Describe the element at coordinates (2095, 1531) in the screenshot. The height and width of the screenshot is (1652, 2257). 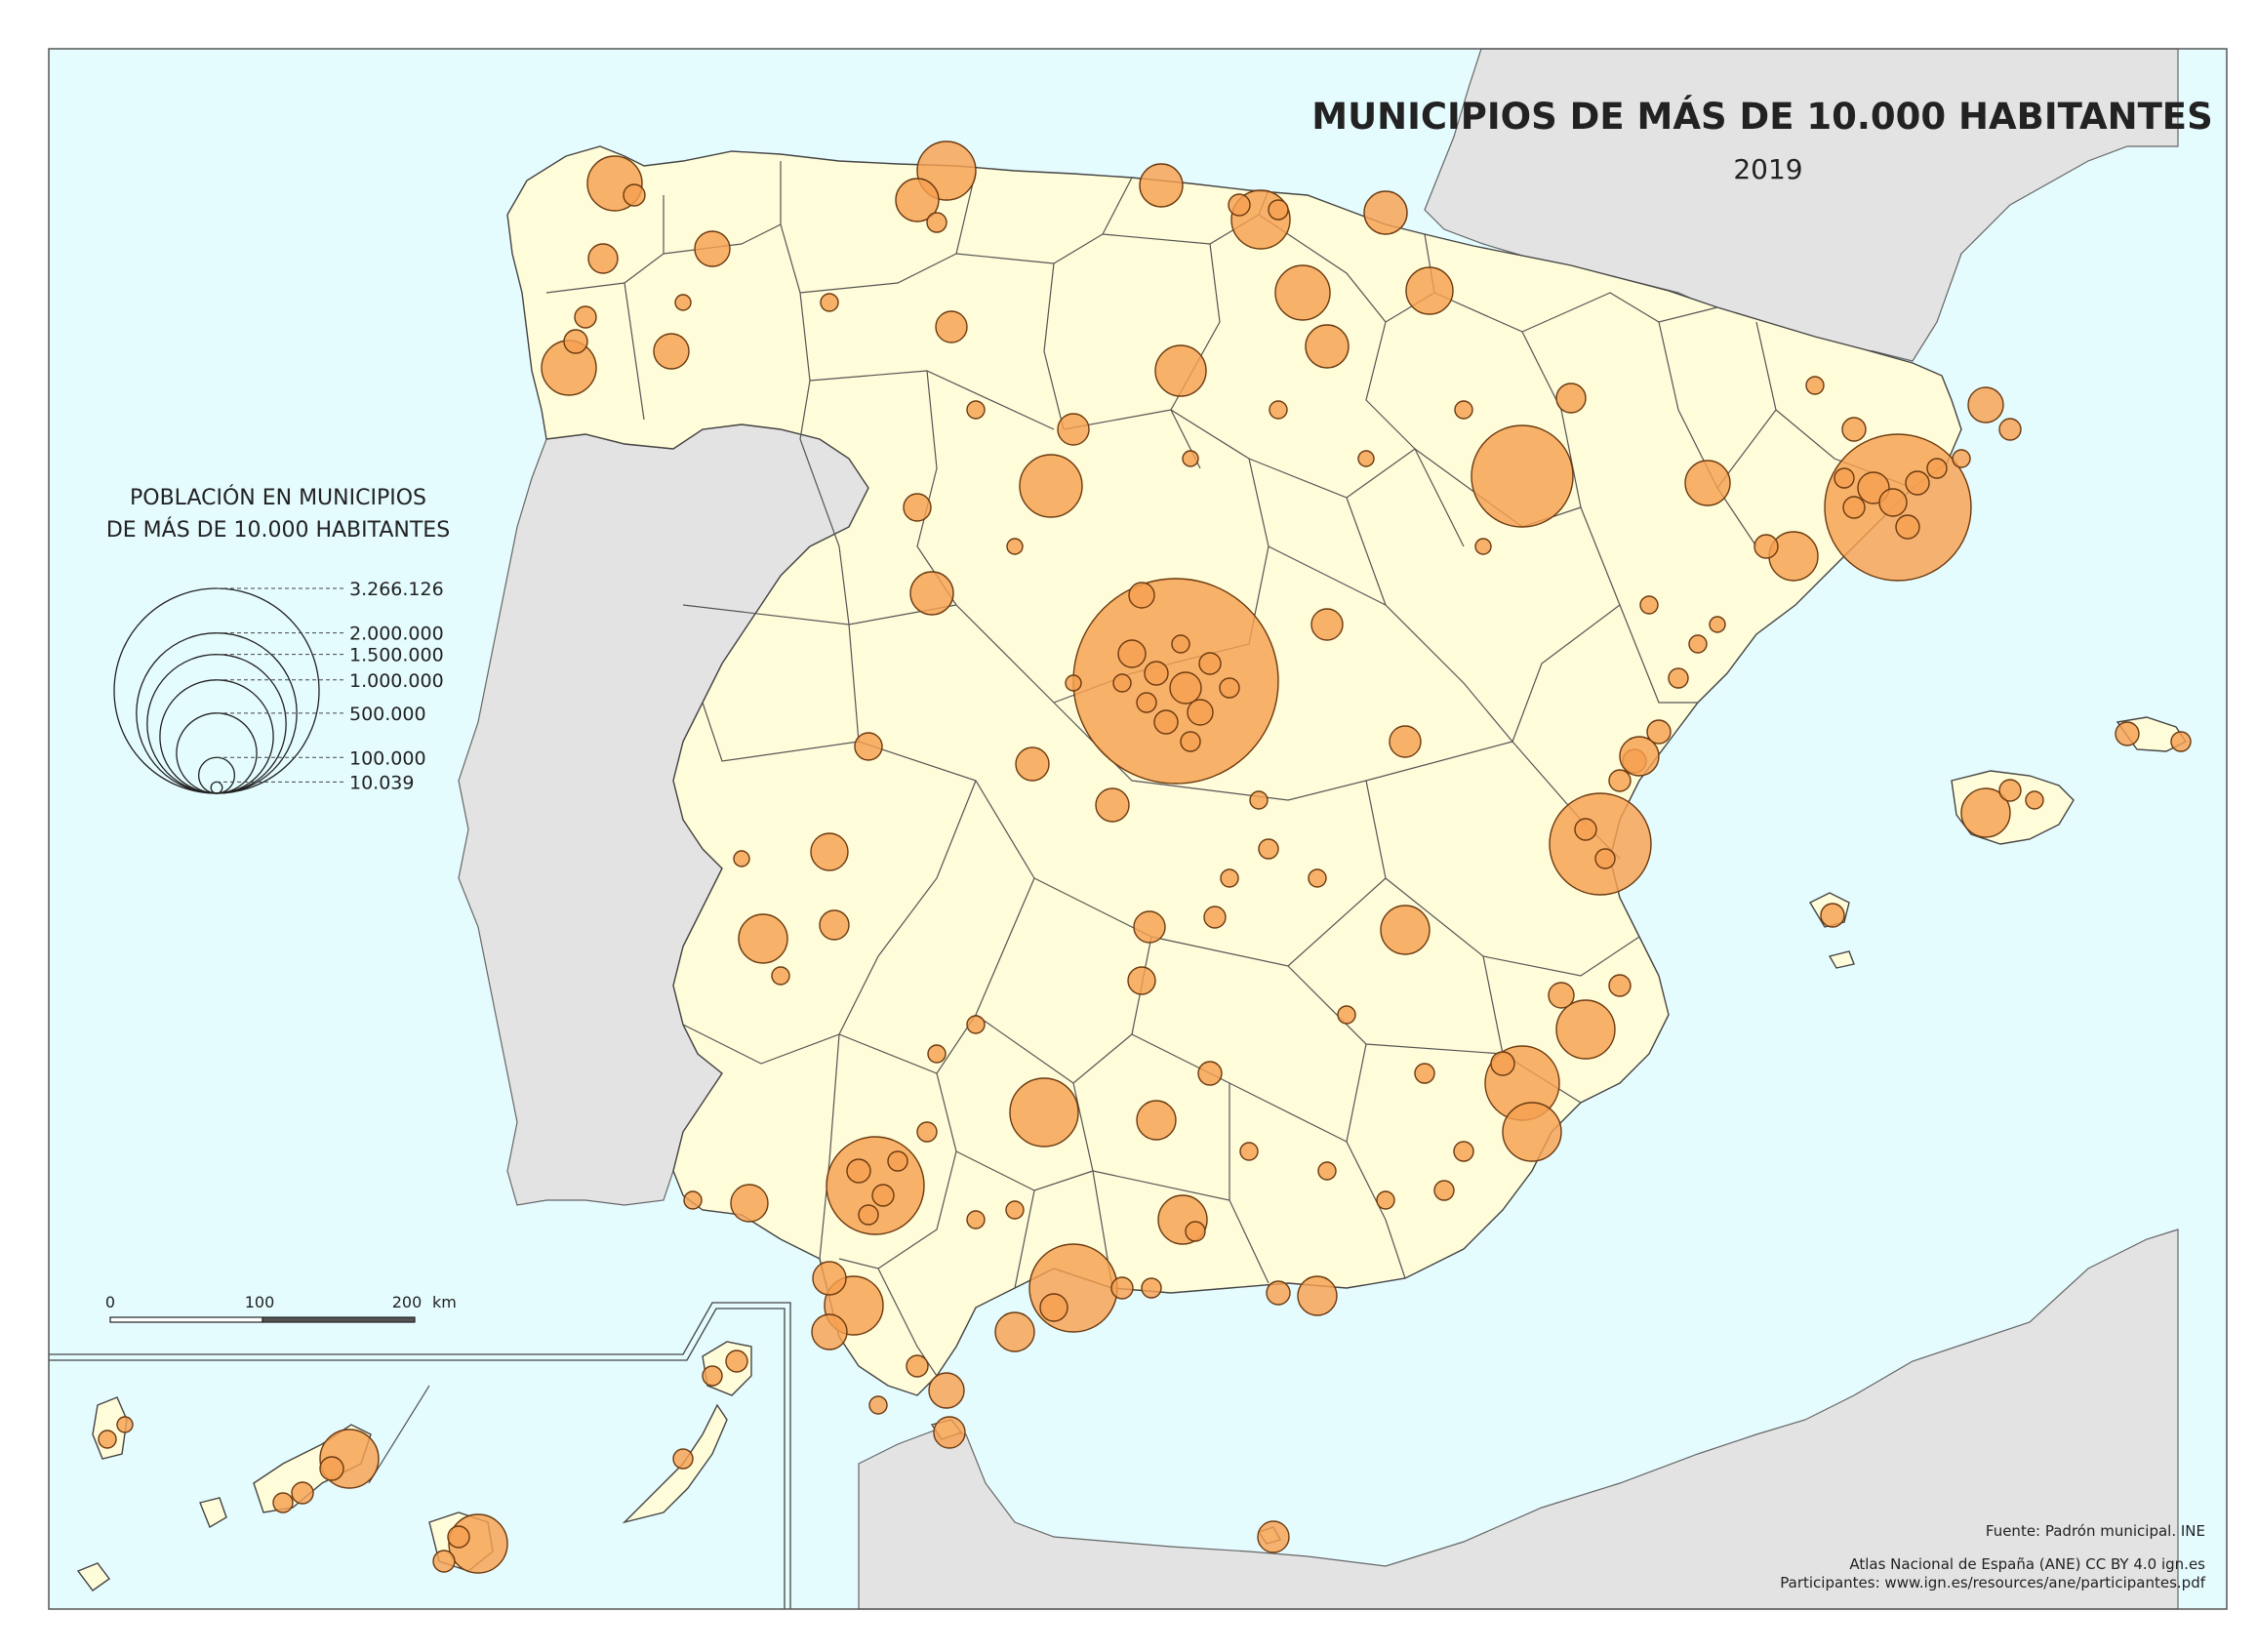
I see `credit-source: Fuente: Padrón municipal. INE` at that location.